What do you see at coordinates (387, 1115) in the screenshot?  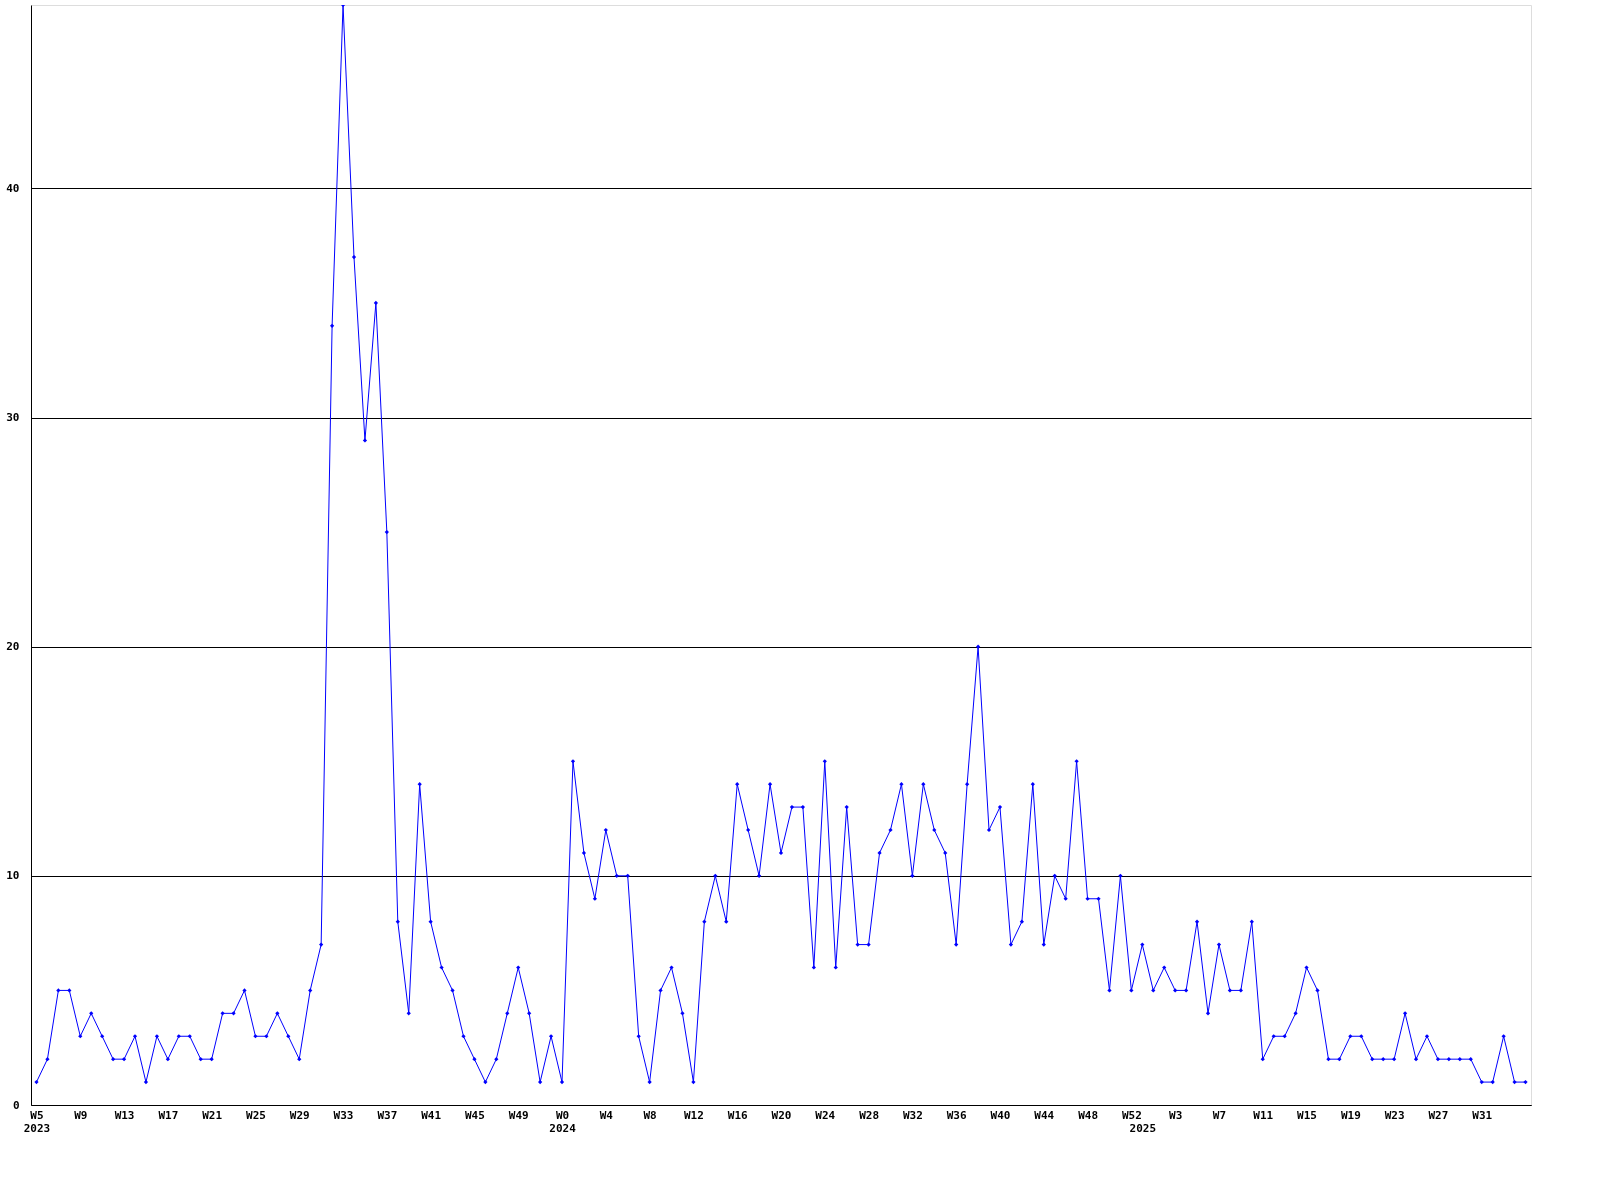 I see `x-tick-label: W37` at bounding box center [387, 1115].